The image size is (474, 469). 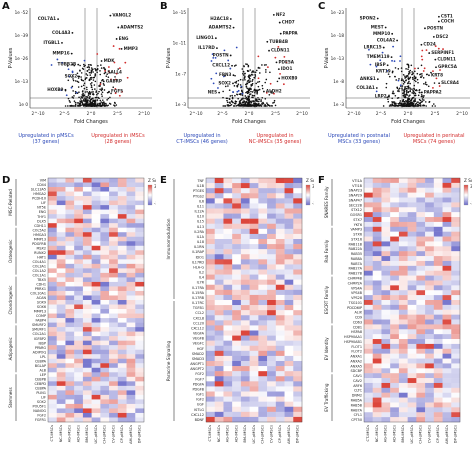 I want to click on gene-label: ALDH2, so click(x=274, y=91).